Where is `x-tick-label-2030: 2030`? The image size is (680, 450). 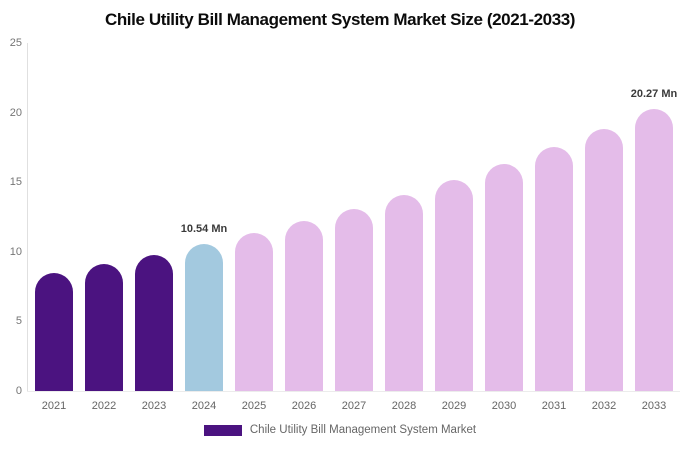 x-tick-label-2030: 2030 is located at coordinates (504, 406).